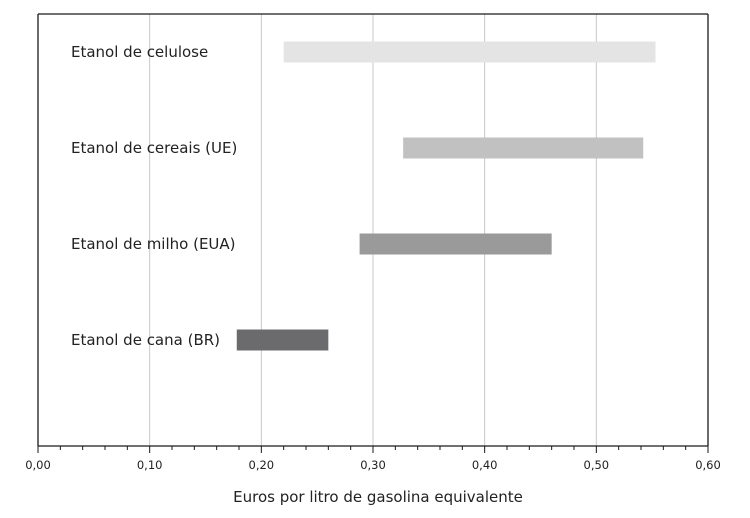 This screenshot has height=518, width=750. I want to click on category-label: Etanol de cana (BR), so click(145, 340).